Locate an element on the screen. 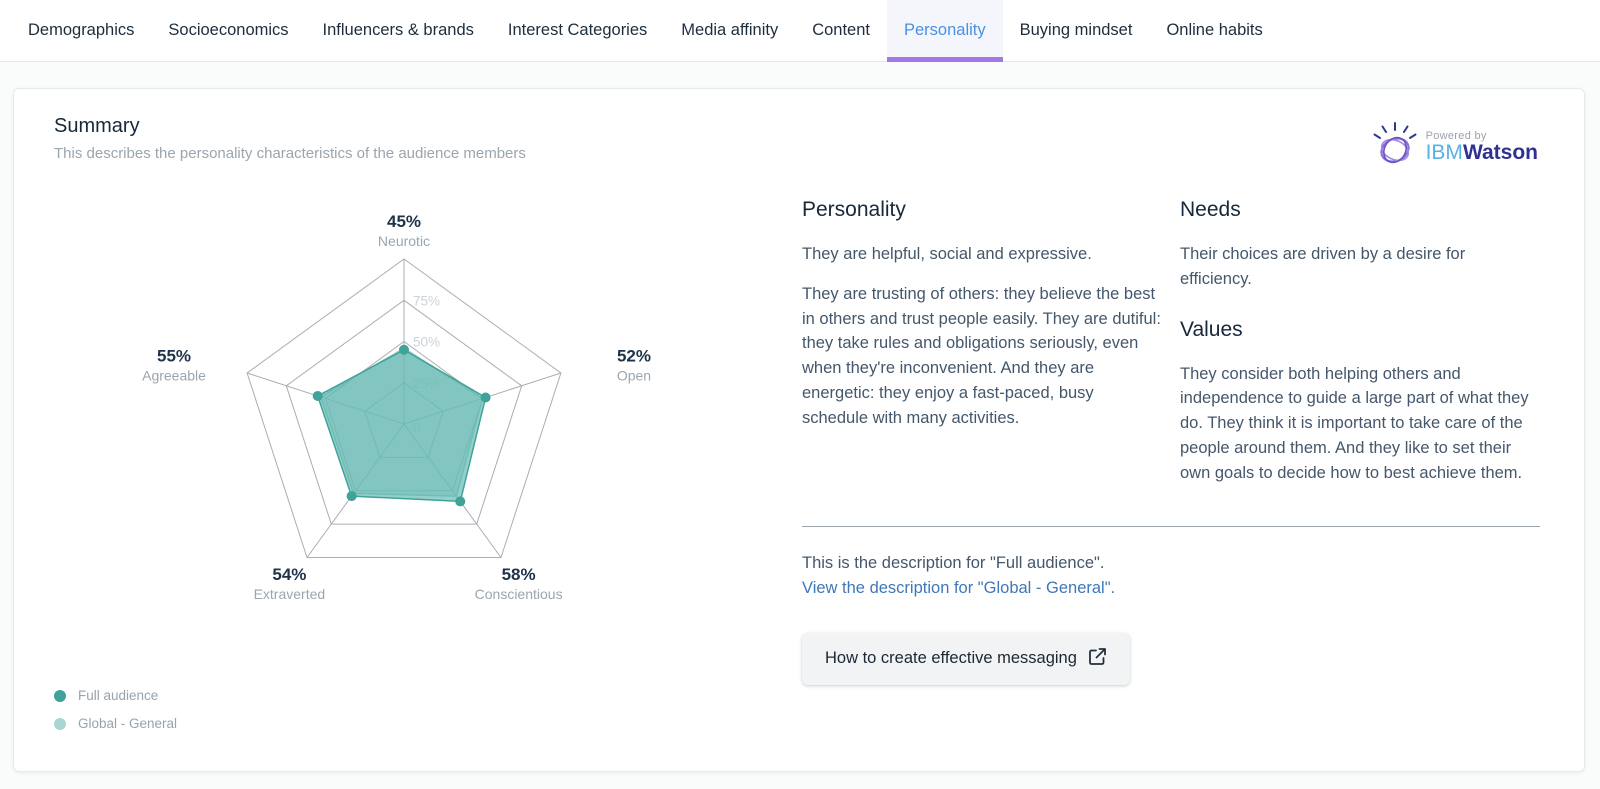 The image size is (1600, 789). values-heading: Values is located at coordinates (1211, 329).